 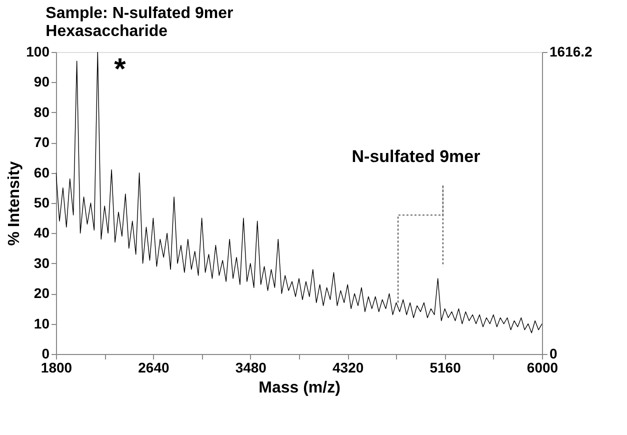 I want to click on y2-tick-label: 1616.2, so click(x=571, y=52).